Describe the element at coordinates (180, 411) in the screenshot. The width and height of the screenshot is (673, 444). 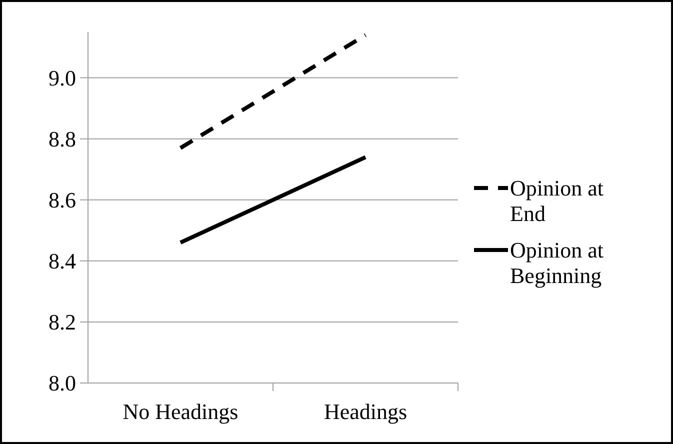
I see `x-tick-label: No Headings` at that location.